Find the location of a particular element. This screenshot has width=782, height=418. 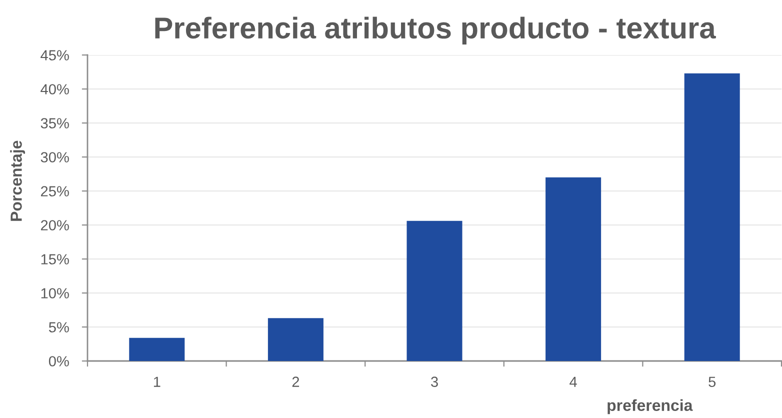

x-axis-title: preferencia is located at coordinates (650, 406).